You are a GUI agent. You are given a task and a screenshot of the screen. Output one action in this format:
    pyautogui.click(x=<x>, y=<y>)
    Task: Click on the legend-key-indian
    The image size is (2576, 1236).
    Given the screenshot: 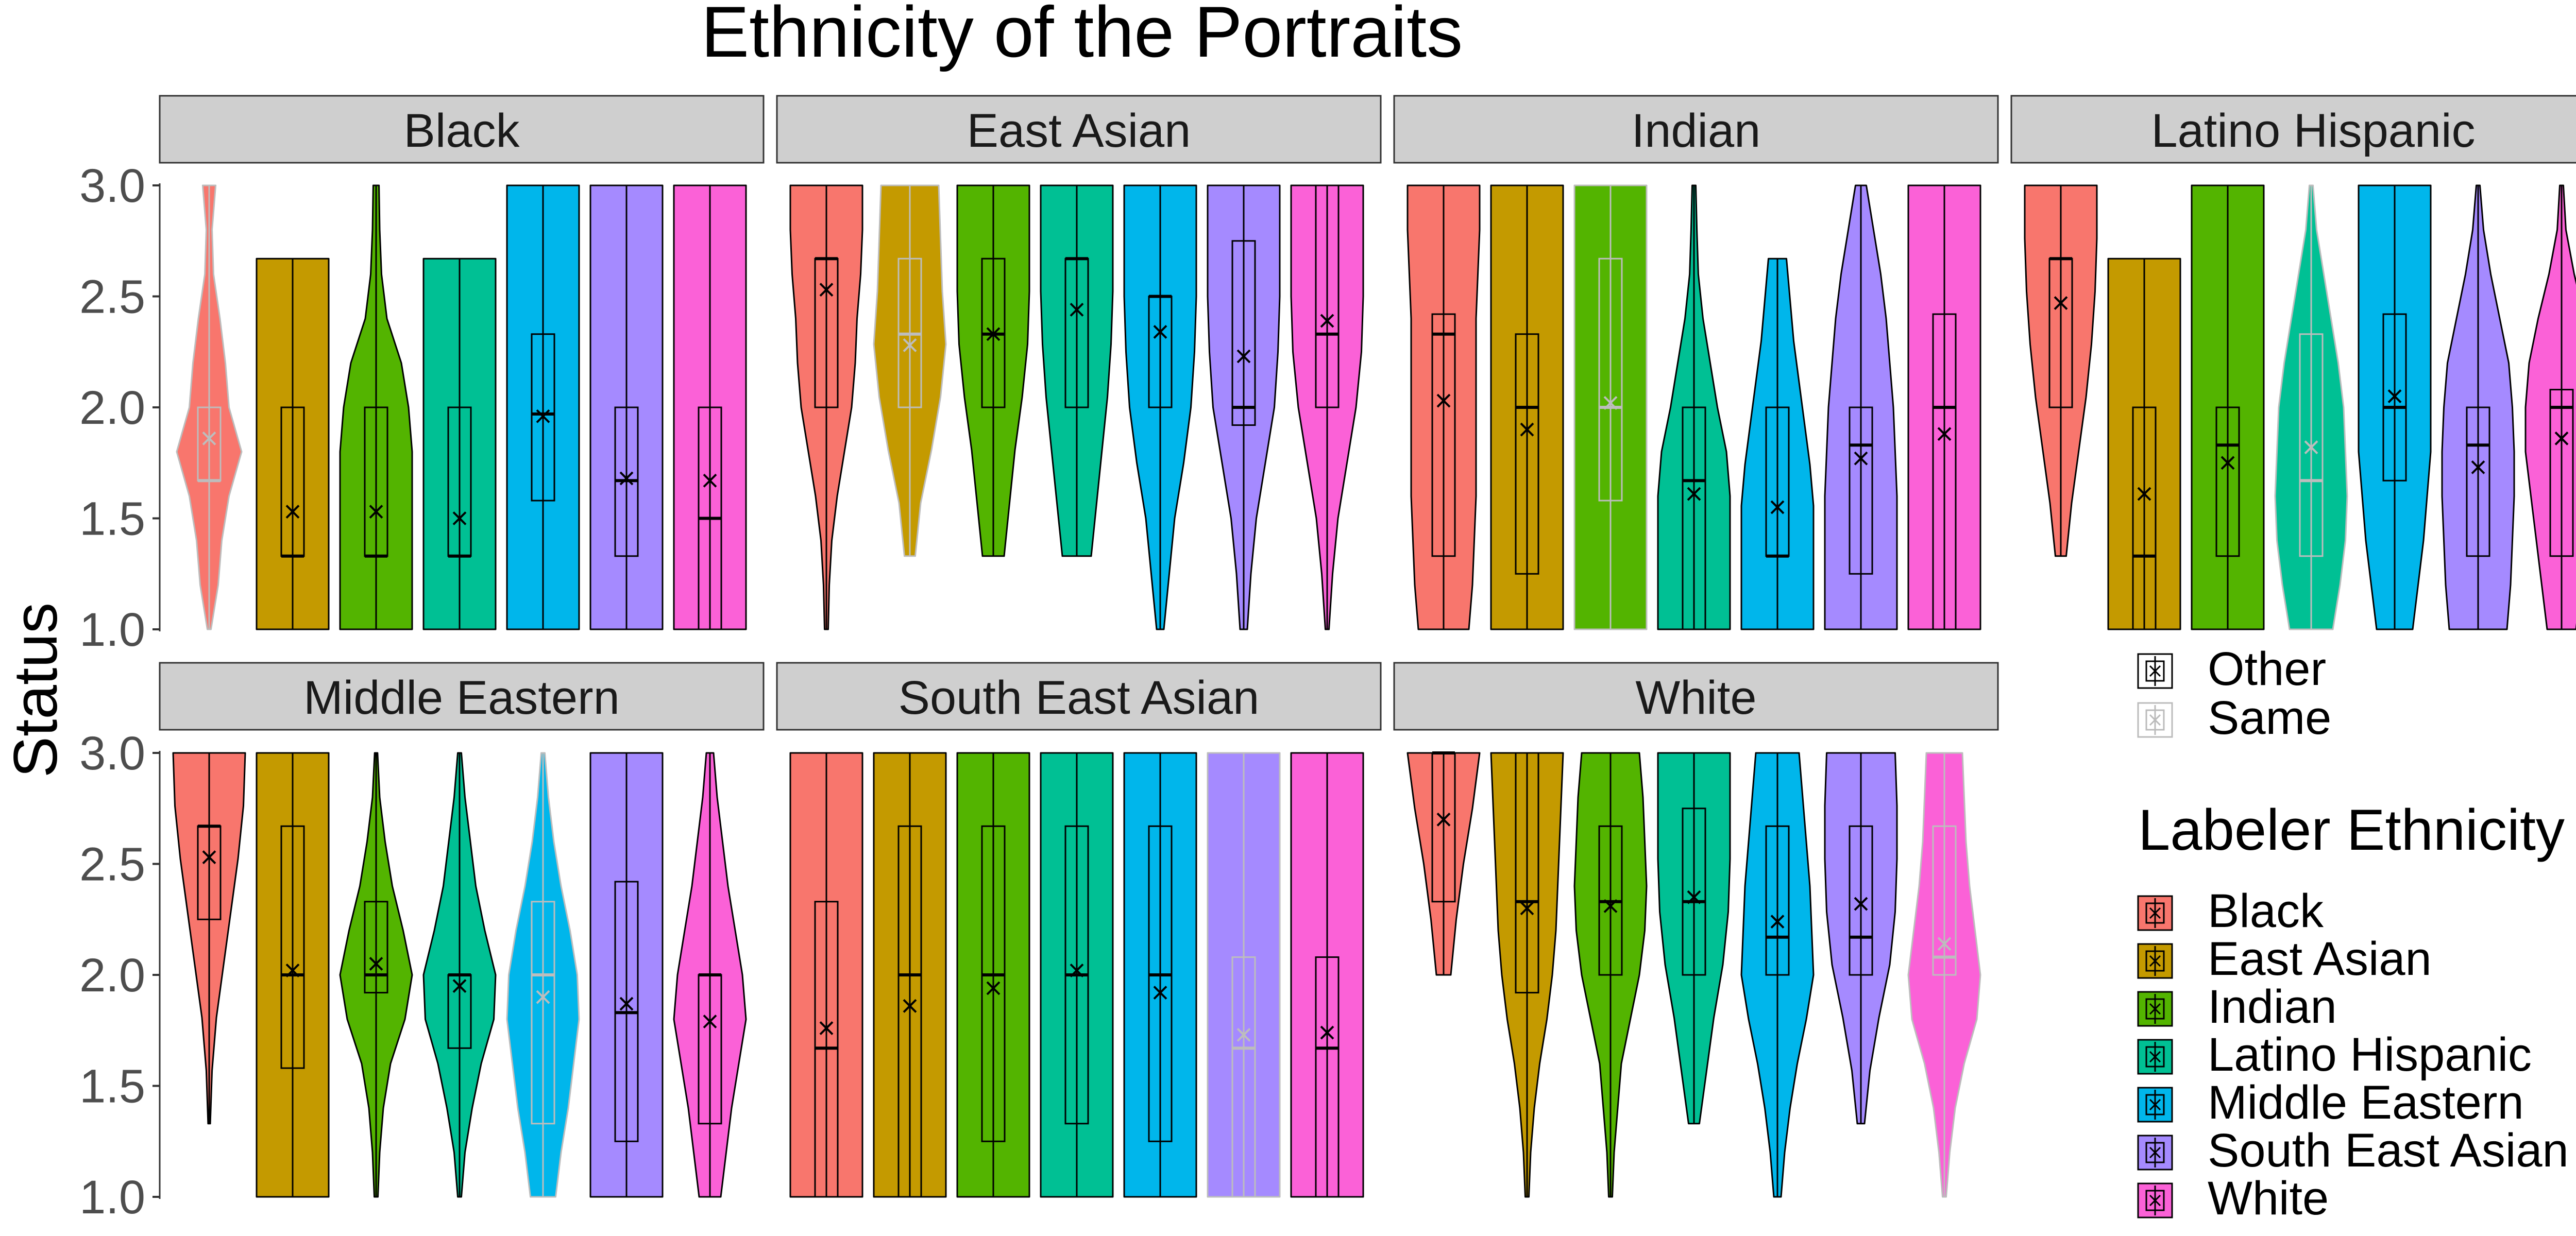 What is the action you would take?
    pyautogui.click(x=2155, y=1009)
    